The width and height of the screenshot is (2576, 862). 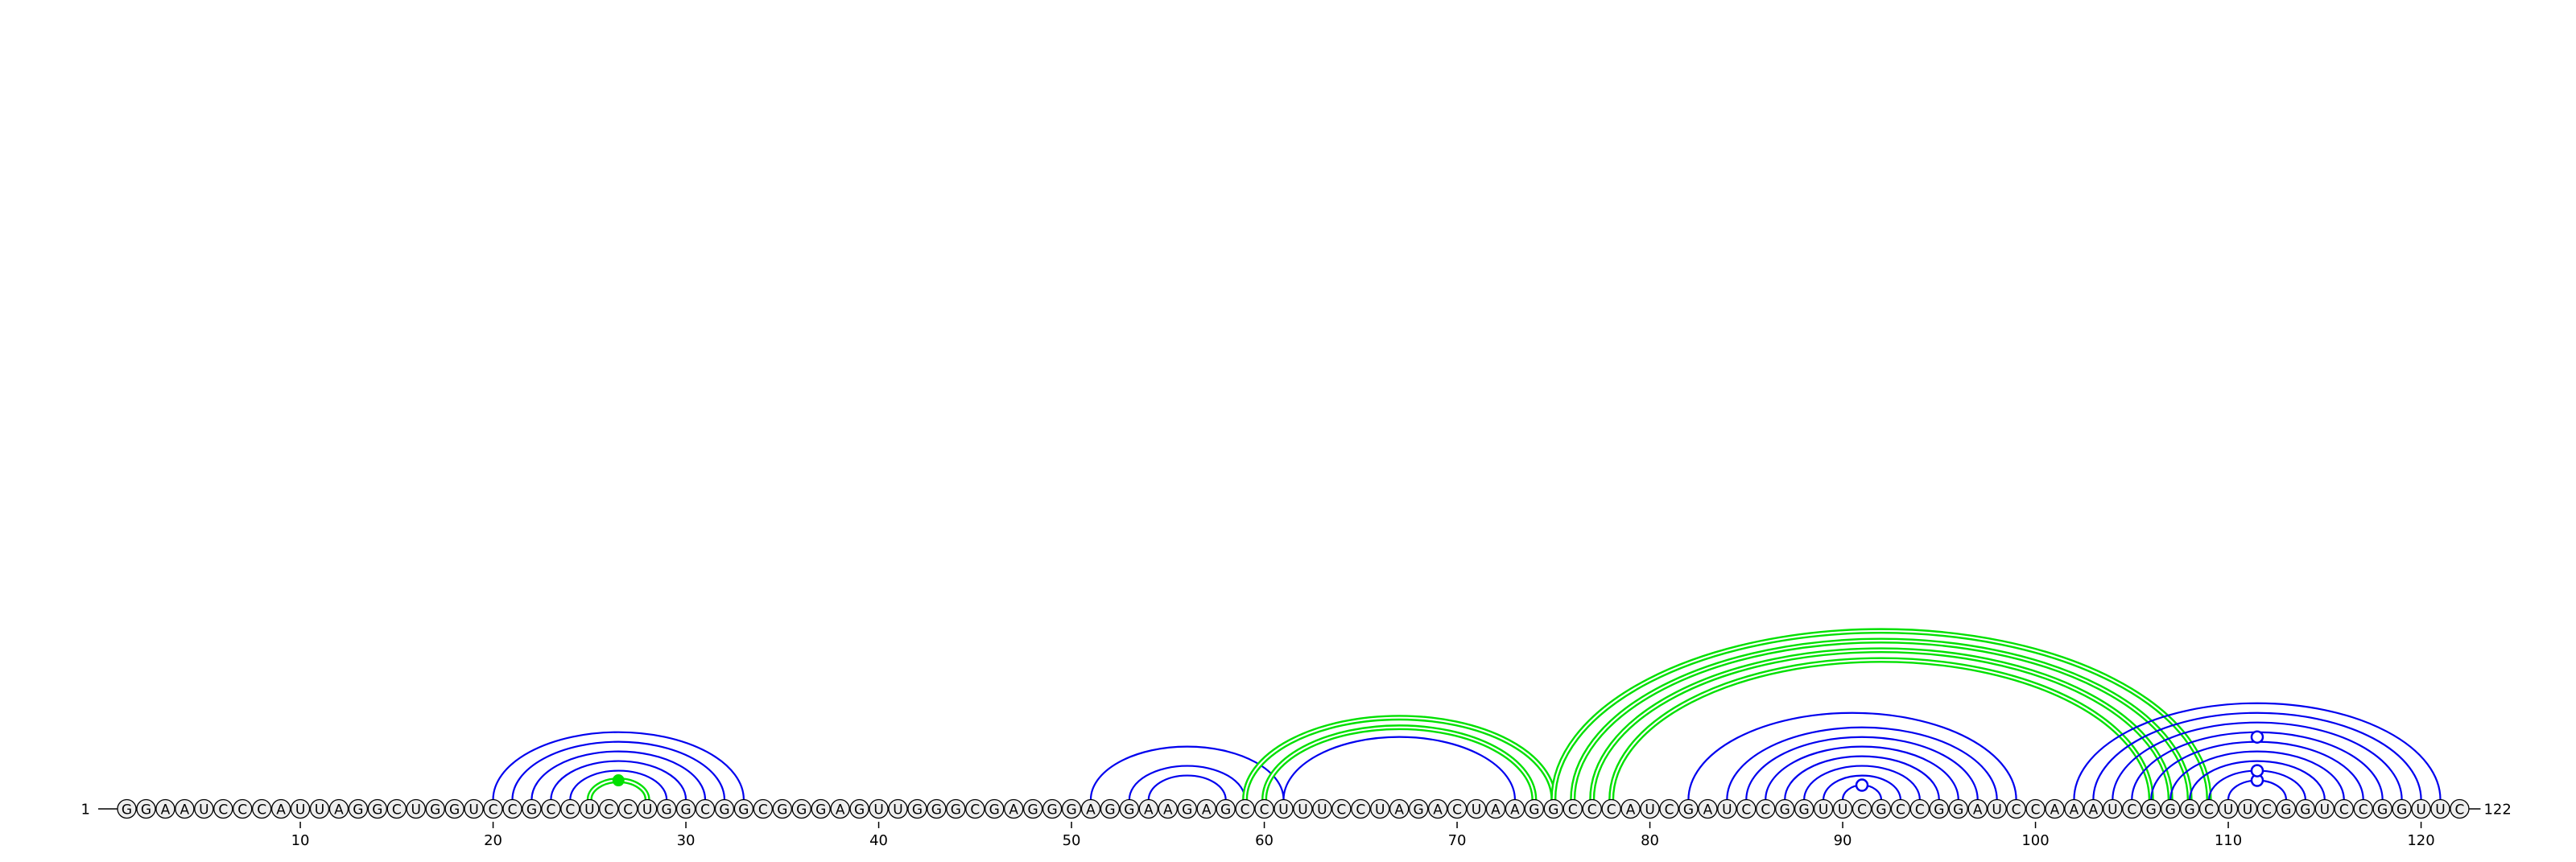 I want to click on sequence-start-label: 1, so click(x=85, y=810).